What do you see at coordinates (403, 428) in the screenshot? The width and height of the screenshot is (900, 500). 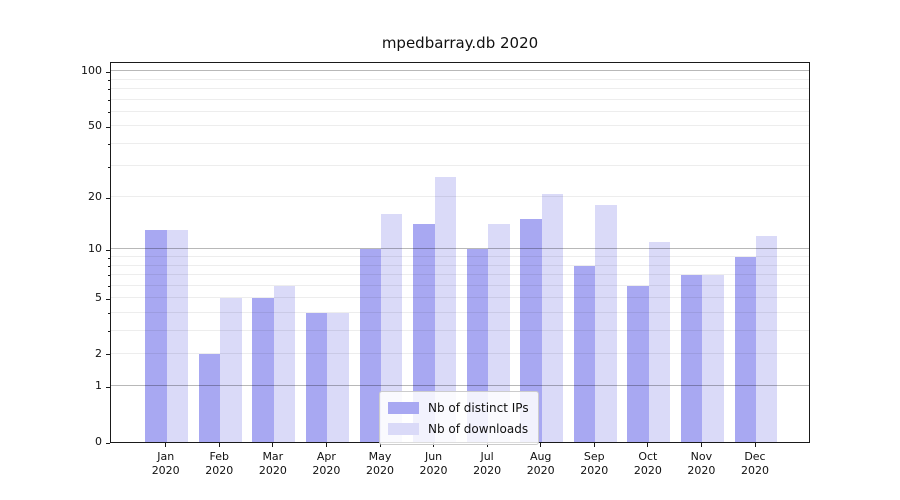 I see `legend-swatch-downloads` at bounding box center [403, 428].